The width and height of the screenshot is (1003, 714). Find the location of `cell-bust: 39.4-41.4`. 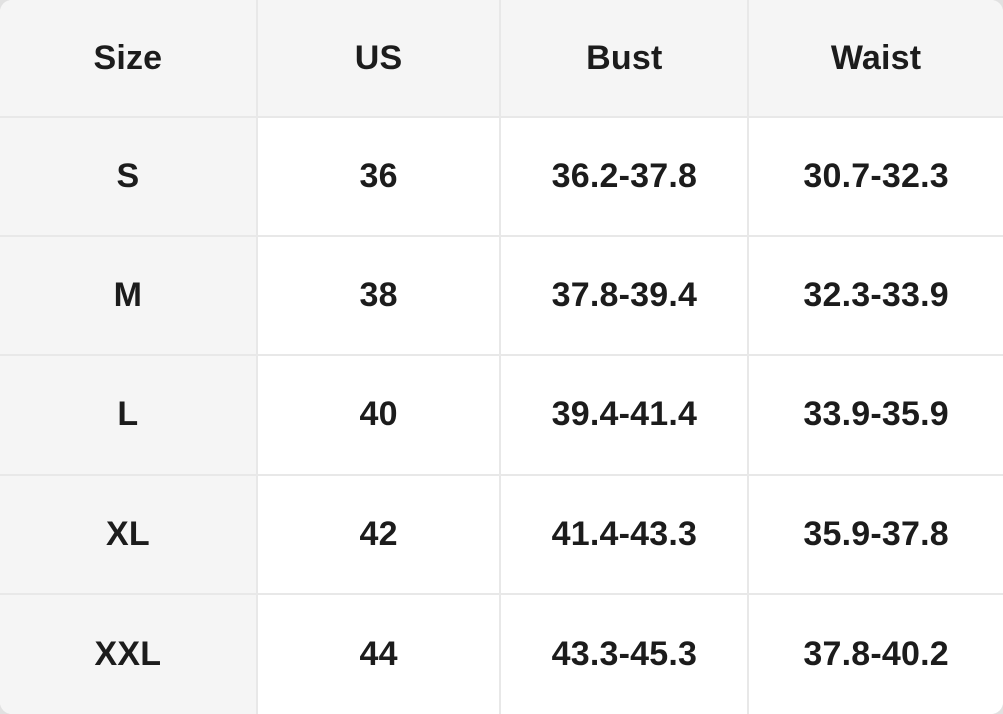

cell-bust: 39.4-41.4 is located at coordinates (625, 416).